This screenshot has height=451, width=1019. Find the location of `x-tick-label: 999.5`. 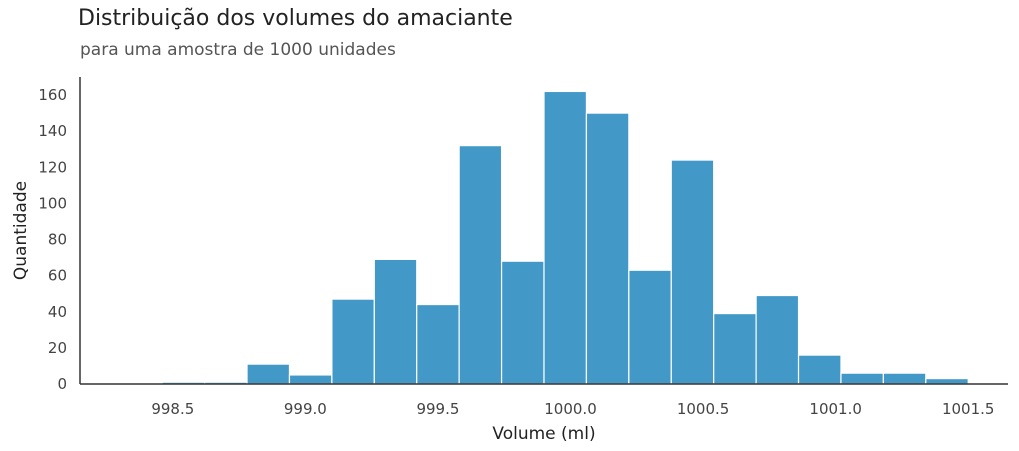

x-tick-label: 999.5 is located at coordinates (437, 409).